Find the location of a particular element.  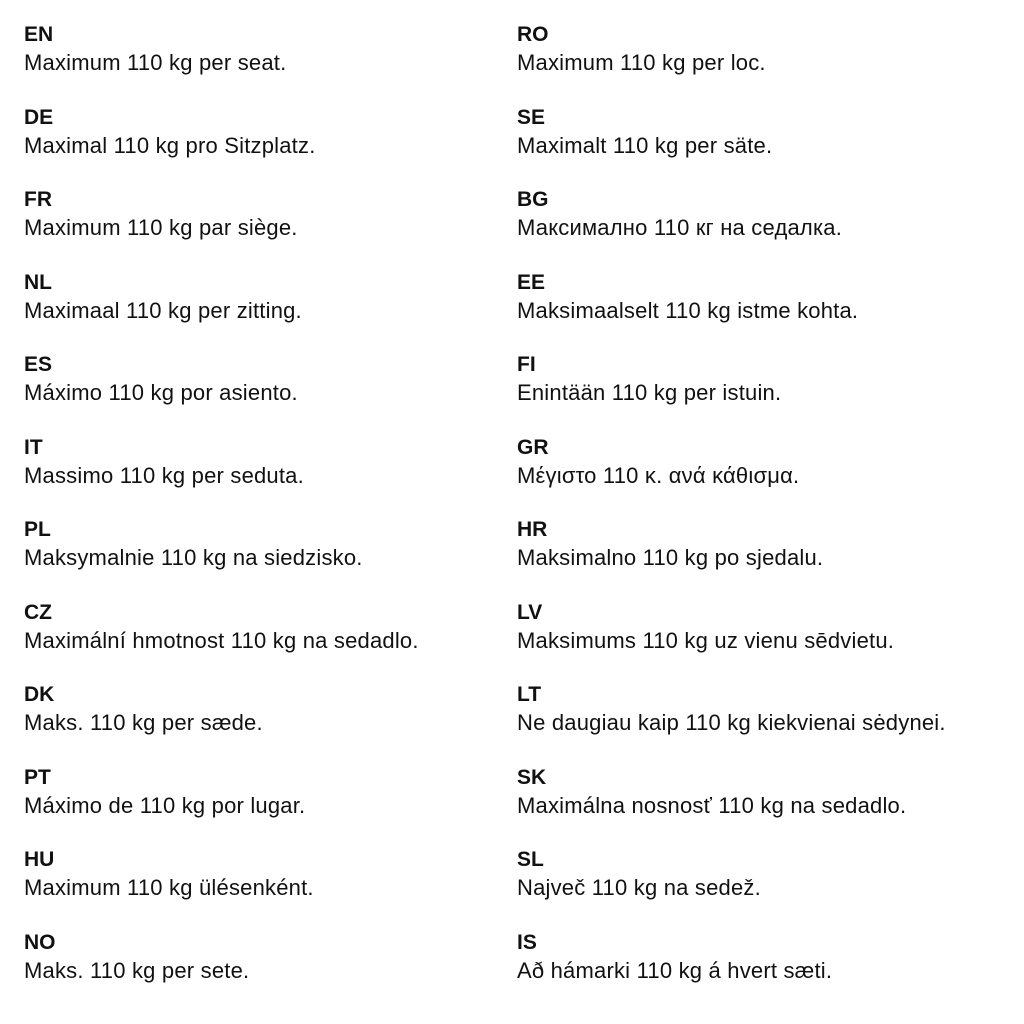

language-entry: SK Maximálna nosnosť 110 kg na sedadlo. is located at coordinates (731, 806).